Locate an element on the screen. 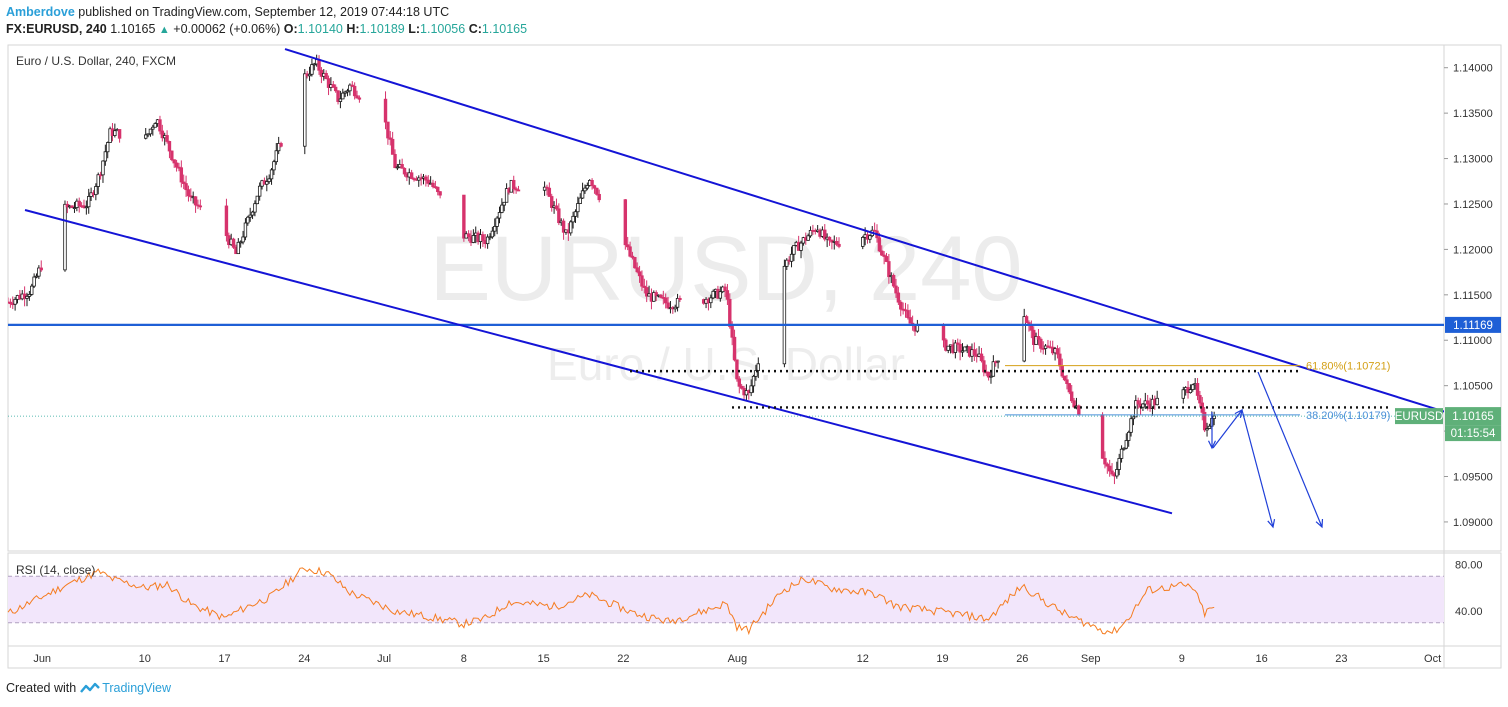  change-up-icon: ▲ is located at coordinates (164, 30).